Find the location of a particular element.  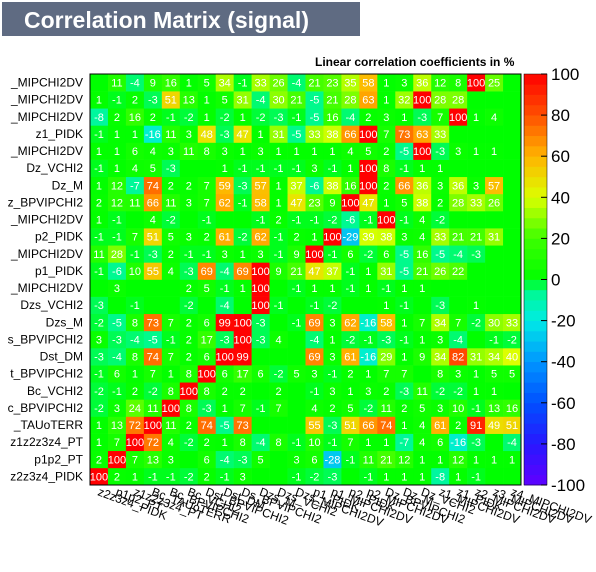

cell-value-label: 51 is located at coordinates (512, 426).